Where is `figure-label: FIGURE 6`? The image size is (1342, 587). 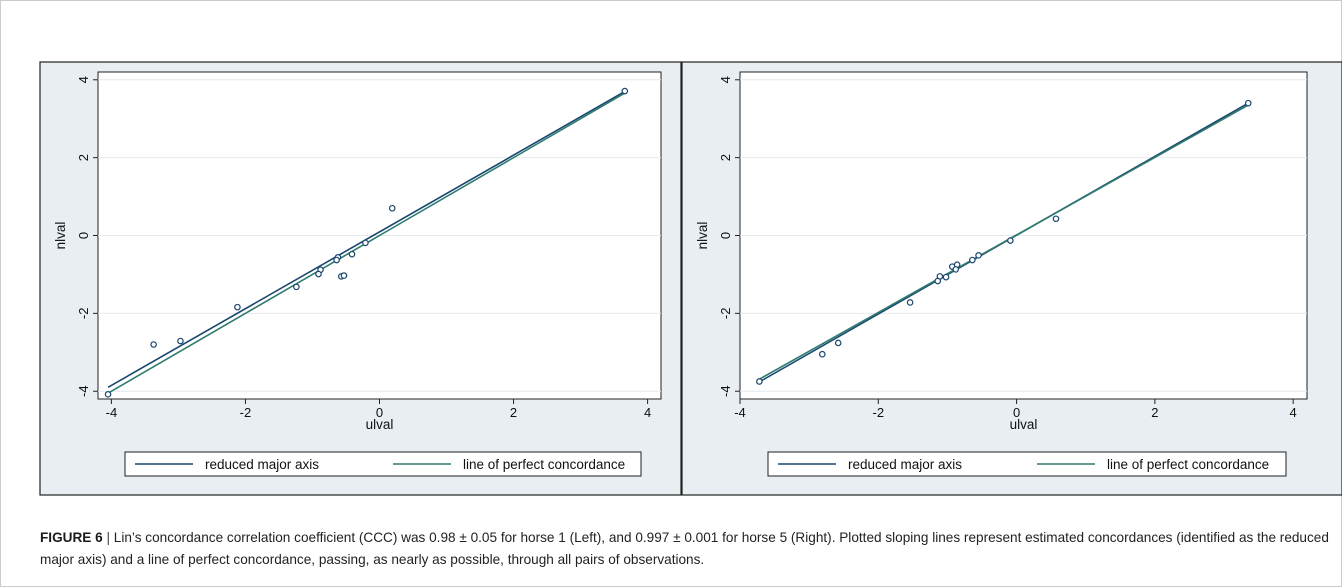
figure-label: FIGURE 6 is located at coordinates (71, 537).